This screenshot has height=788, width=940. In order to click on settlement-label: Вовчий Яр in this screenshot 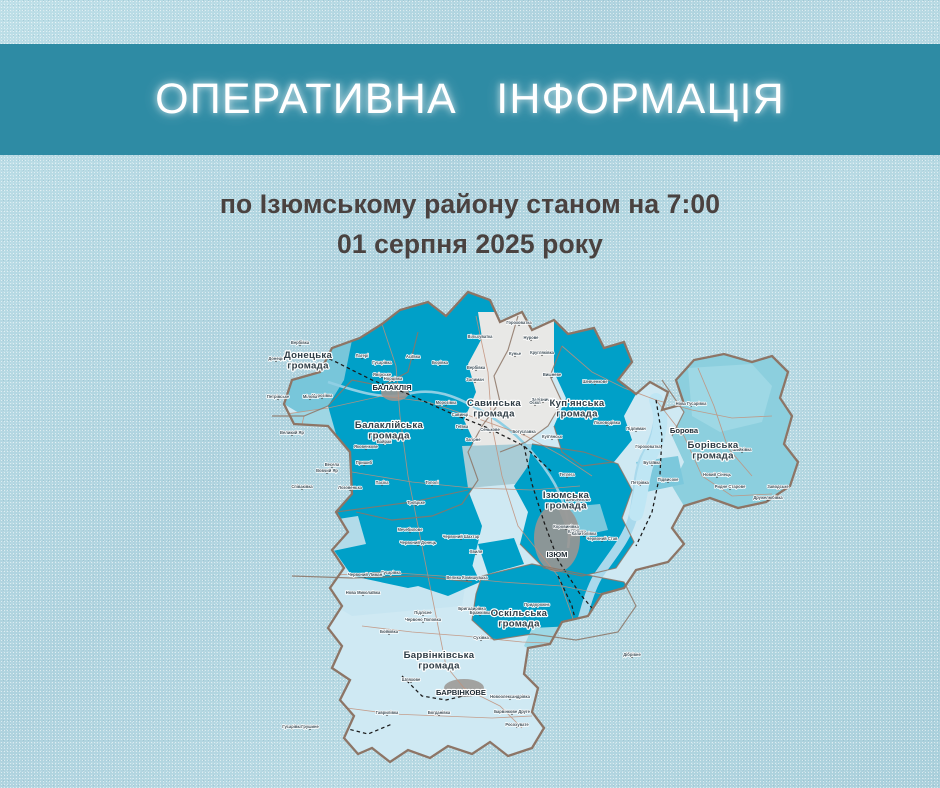, I will do `click(327, 470)`.